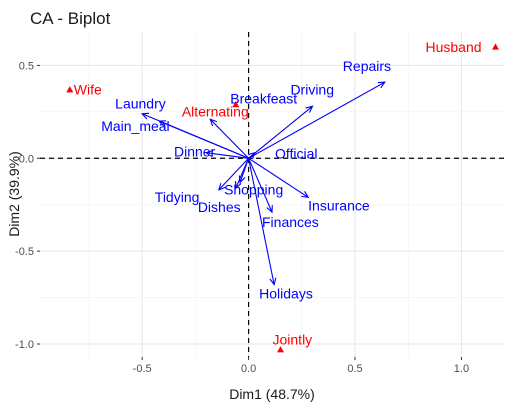  I want to click on x-tick-label: 0.0, so click(248, 369).